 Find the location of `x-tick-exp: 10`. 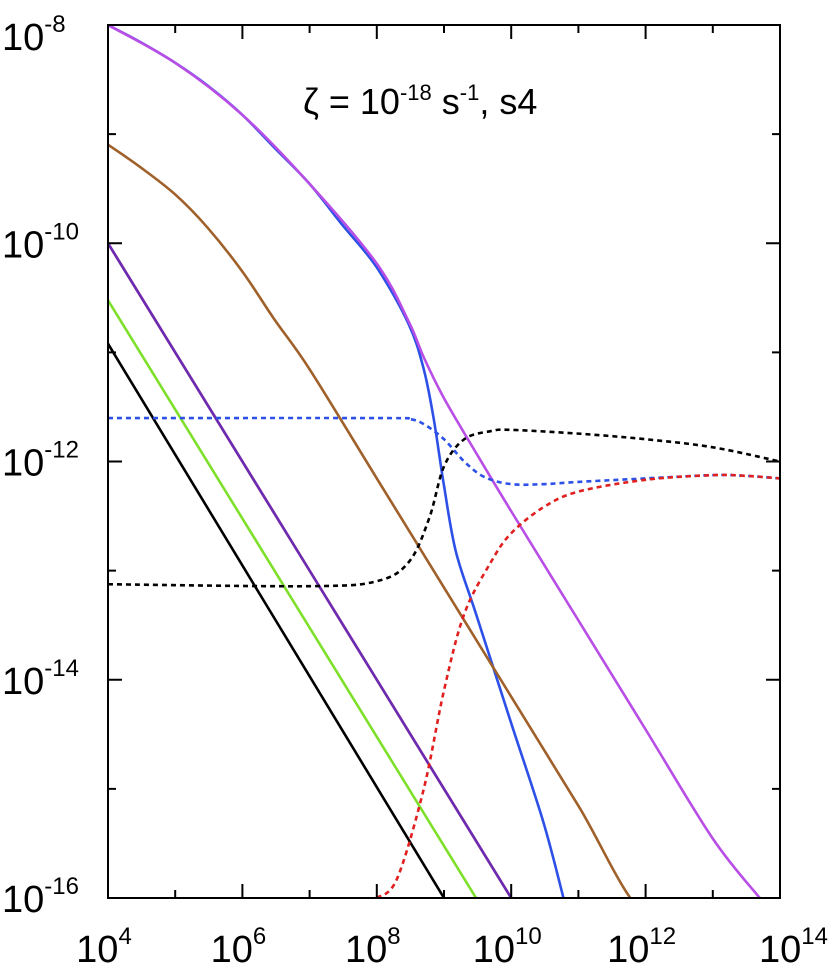

x-tick-exp: 10 is located at coordinates (528, 936).